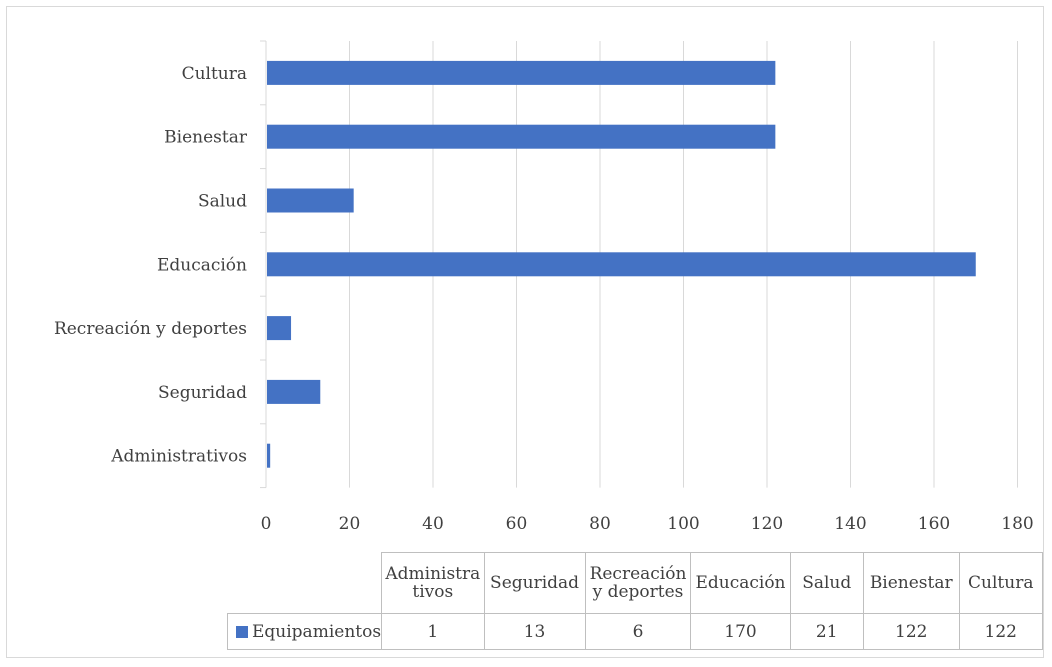 This screenshot has height=667, width=1052. I want to click on legend-label: Equipamientos, so click(317, 631).